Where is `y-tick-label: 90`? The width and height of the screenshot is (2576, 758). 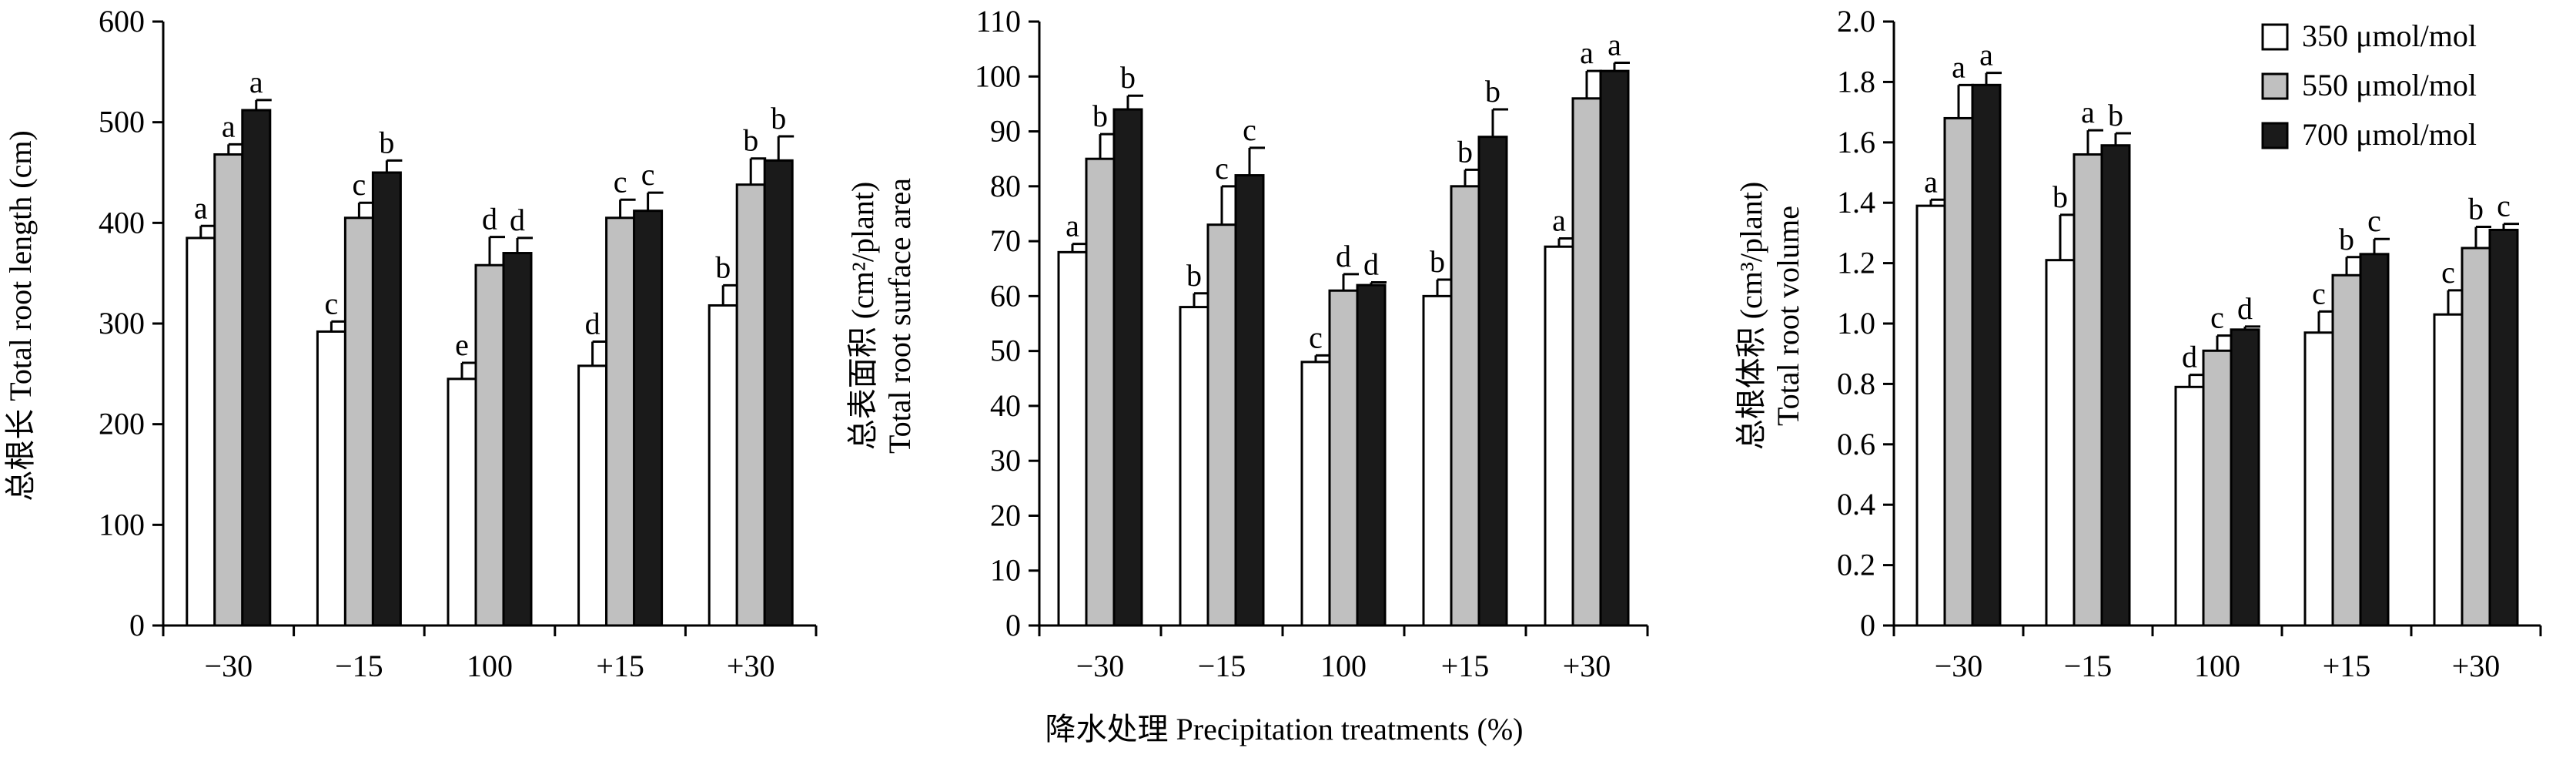
y-tick-label: 90 is located at coordinates (1006, 132).